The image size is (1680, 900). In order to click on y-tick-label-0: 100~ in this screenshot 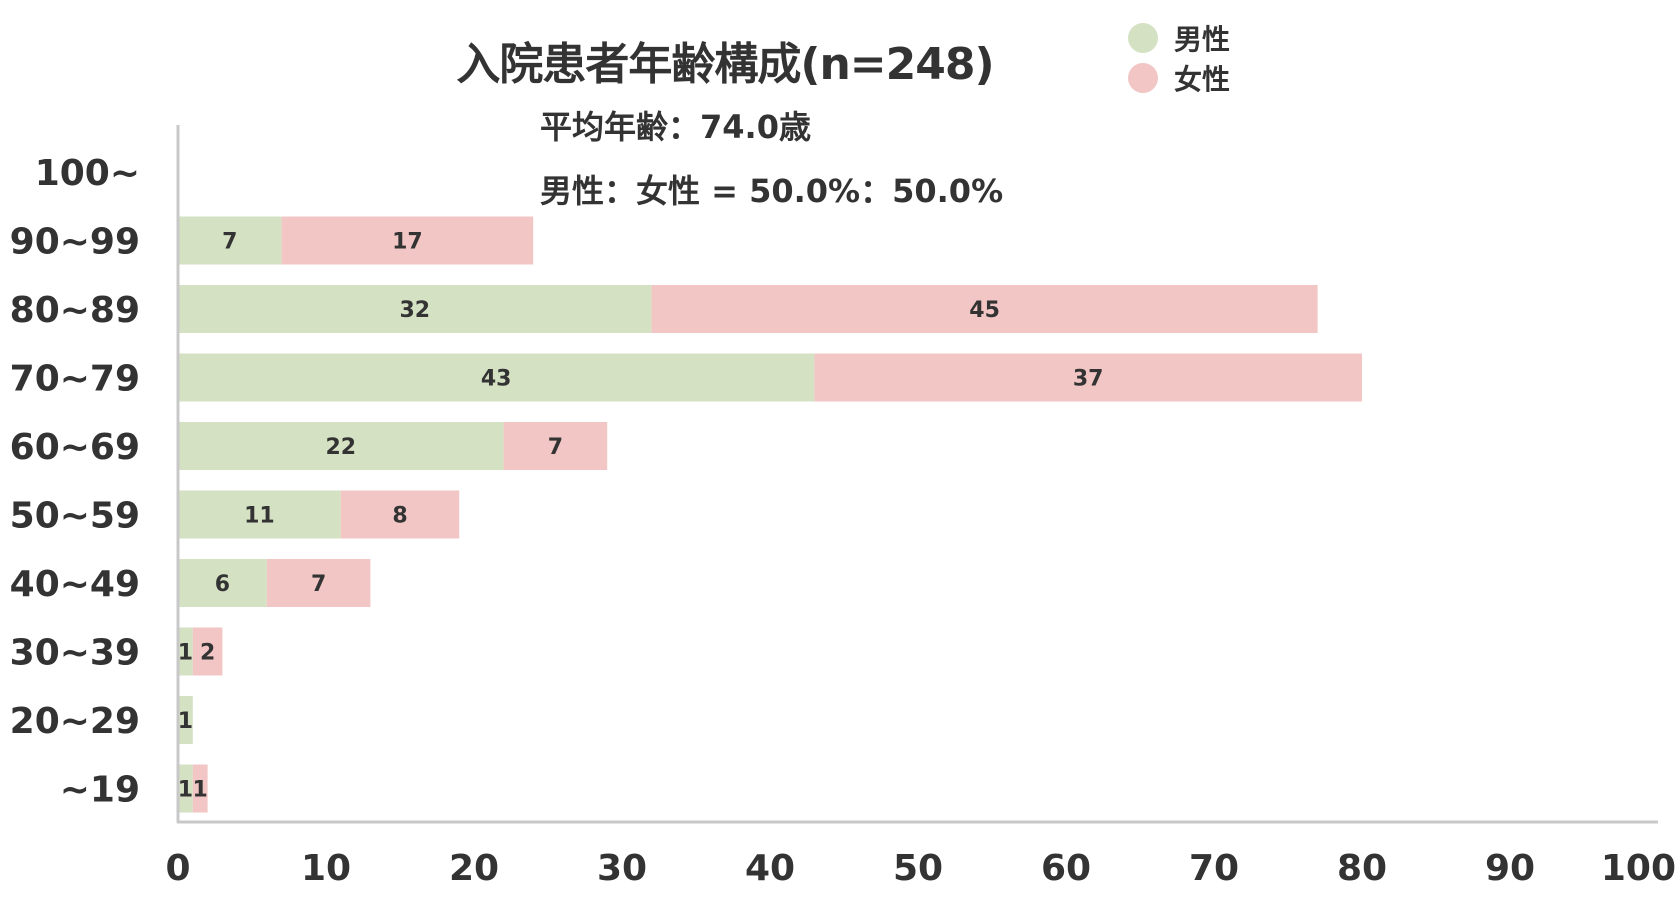, I will do `click(87, 173)`.